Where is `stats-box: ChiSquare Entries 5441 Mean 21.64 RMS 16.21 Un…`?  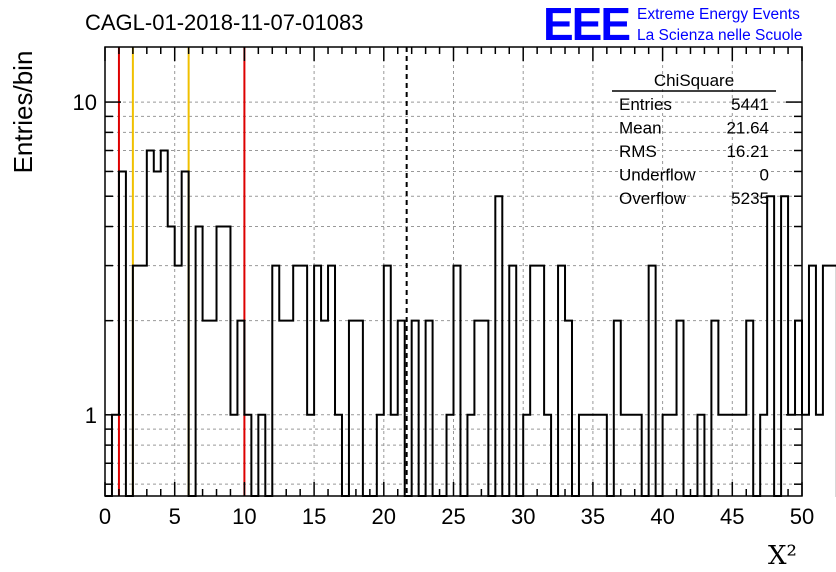 stats-box: ChiSquare Entries 5441 Mean 21.64 RMS 16.21 Un… is located at coordinates (694, 139).